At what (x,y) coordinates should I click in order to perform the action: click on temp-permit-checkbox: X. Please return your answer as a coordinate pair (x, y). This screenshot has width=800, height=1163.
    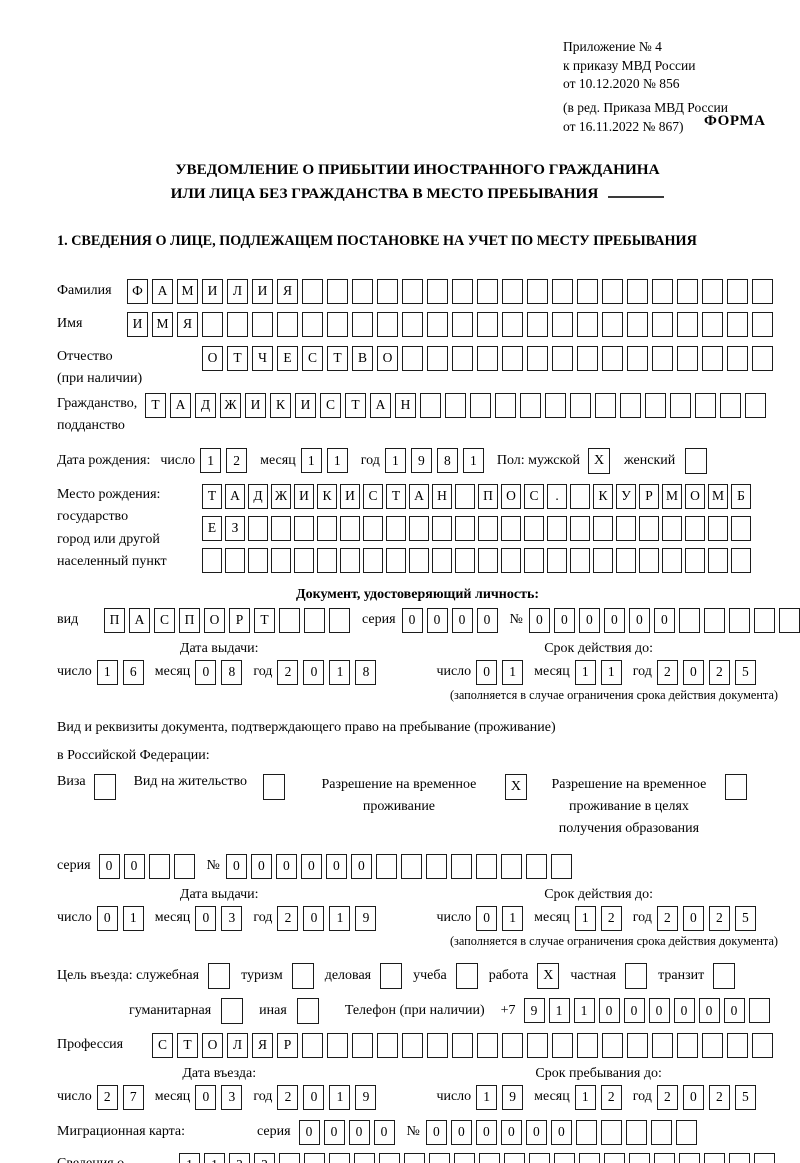
    Looking at the image, I should click on (515, 786).